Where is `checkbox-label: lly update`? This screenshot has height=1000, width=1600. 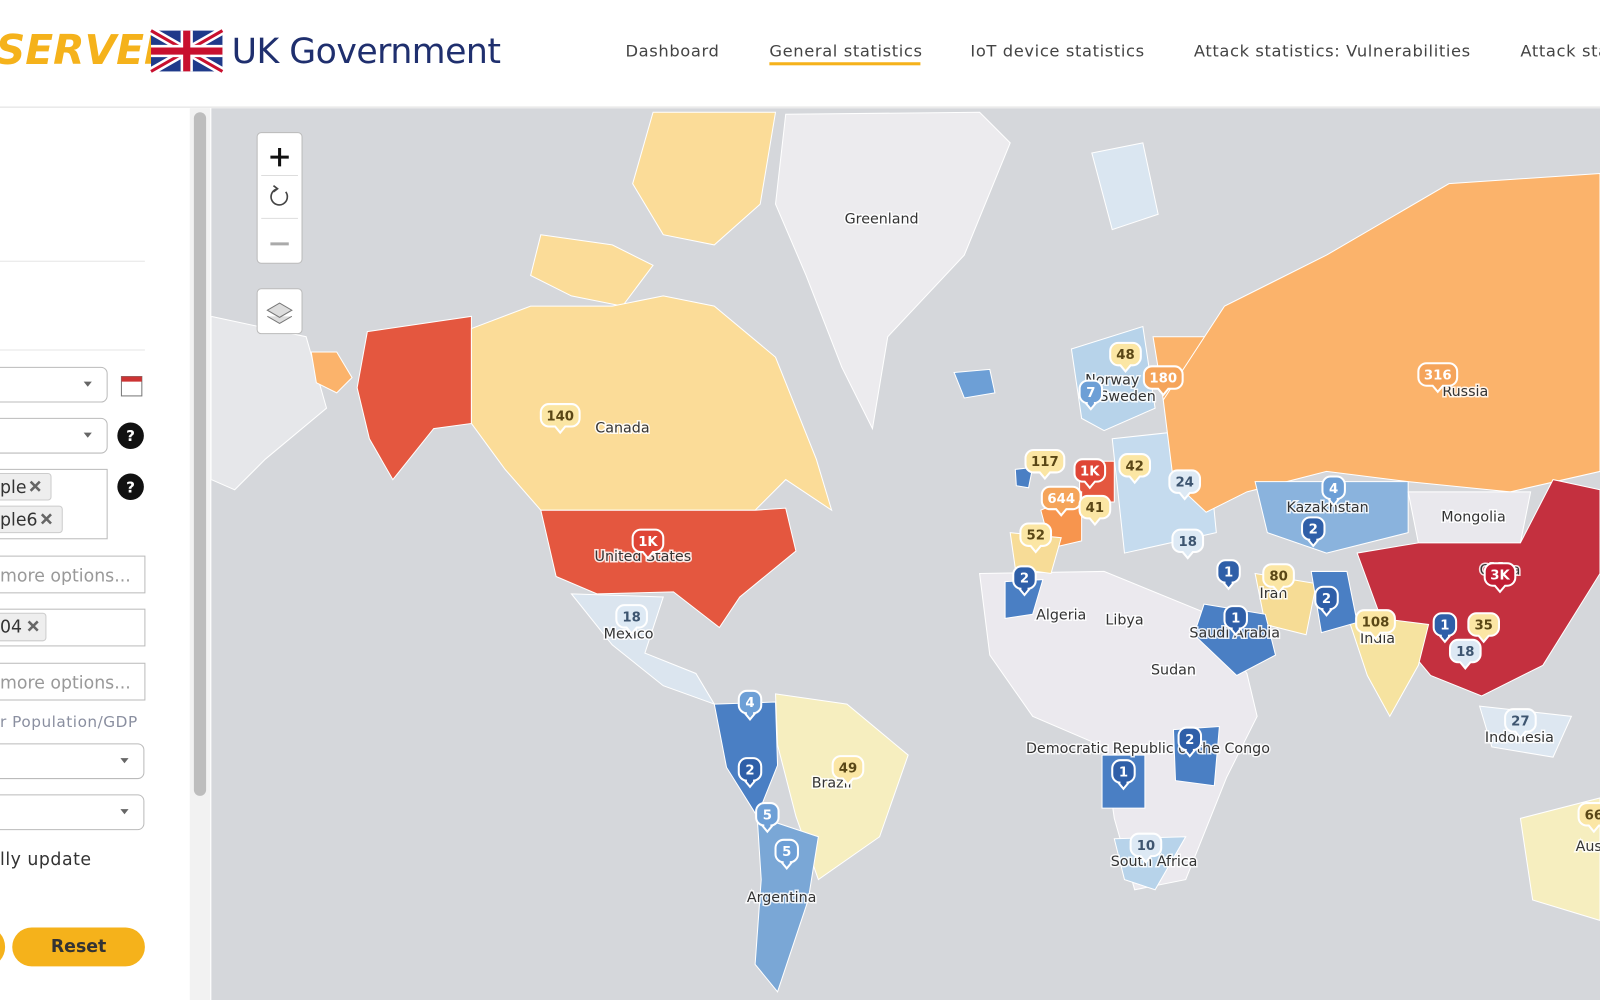
checkbox-label: lly update is located at coordinates (46, 860).